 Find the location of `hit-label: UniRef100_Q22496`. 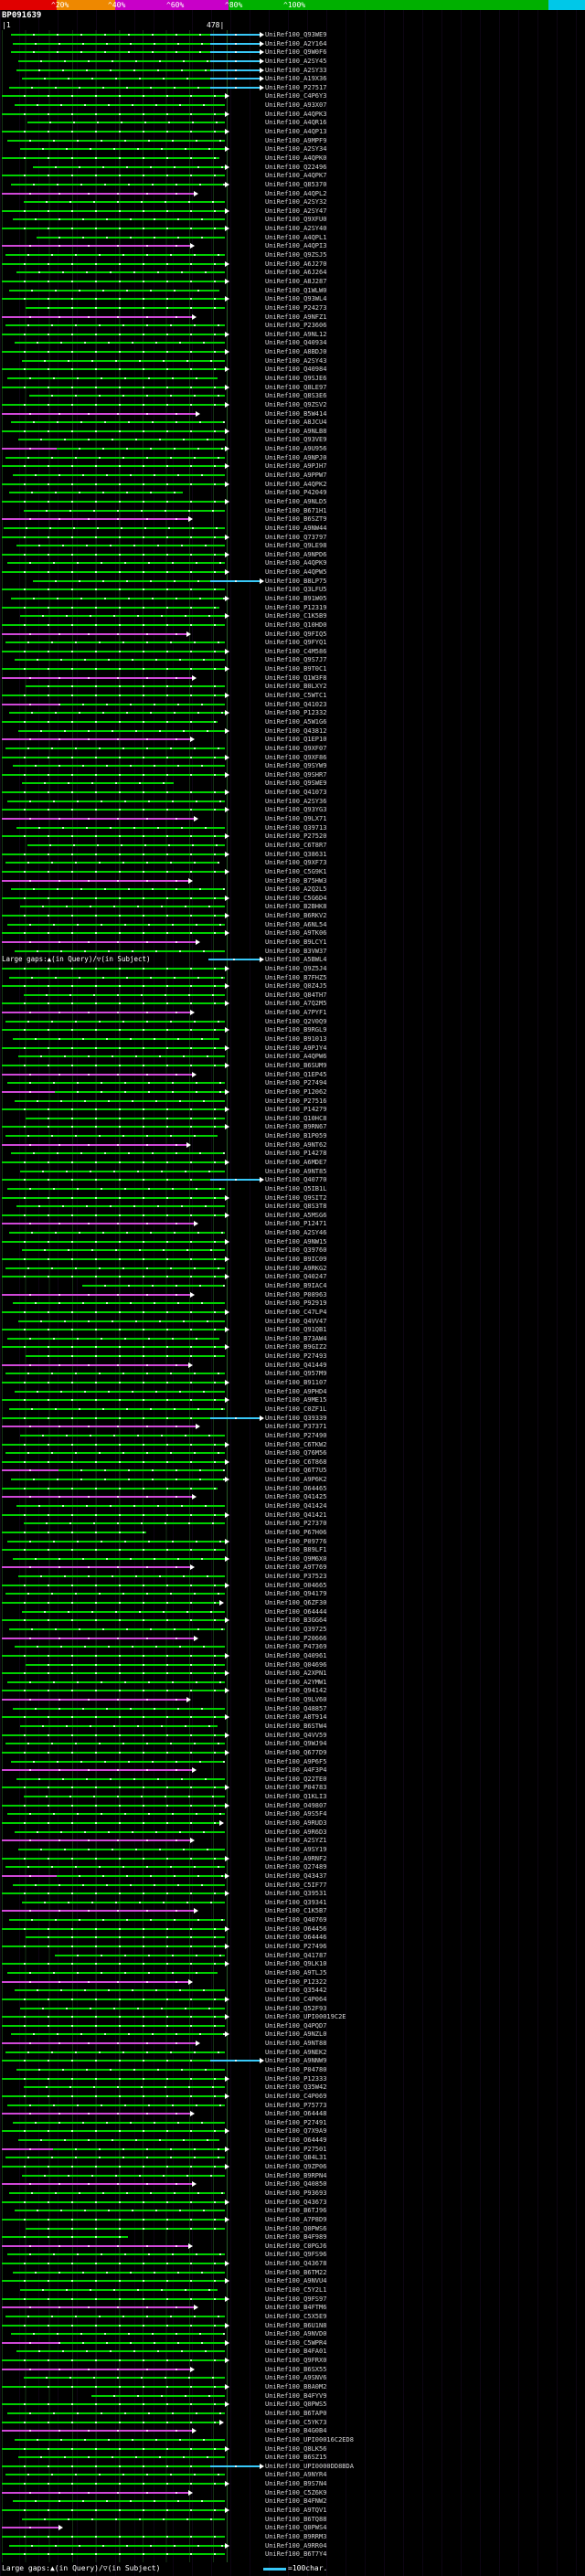

hit-label: UniRef100_Q22496 is located at coordinates (296, 167).